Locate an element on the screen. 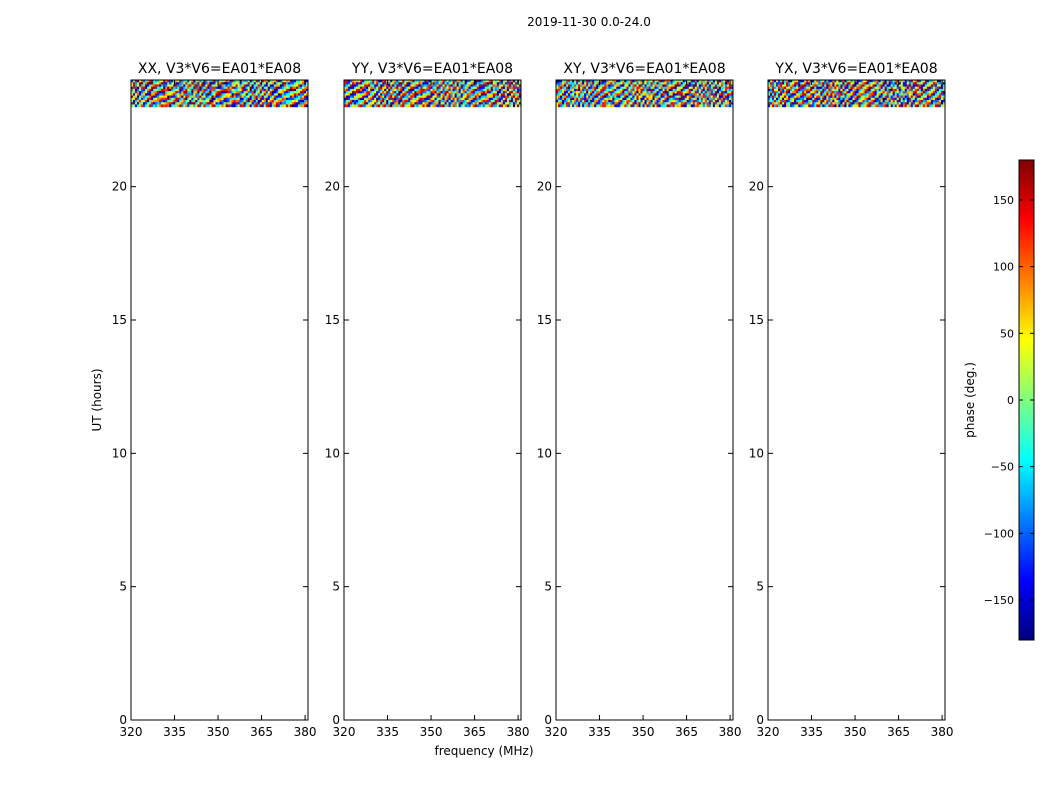  x-tick-label: 380 is located at coordinates (942, 732).